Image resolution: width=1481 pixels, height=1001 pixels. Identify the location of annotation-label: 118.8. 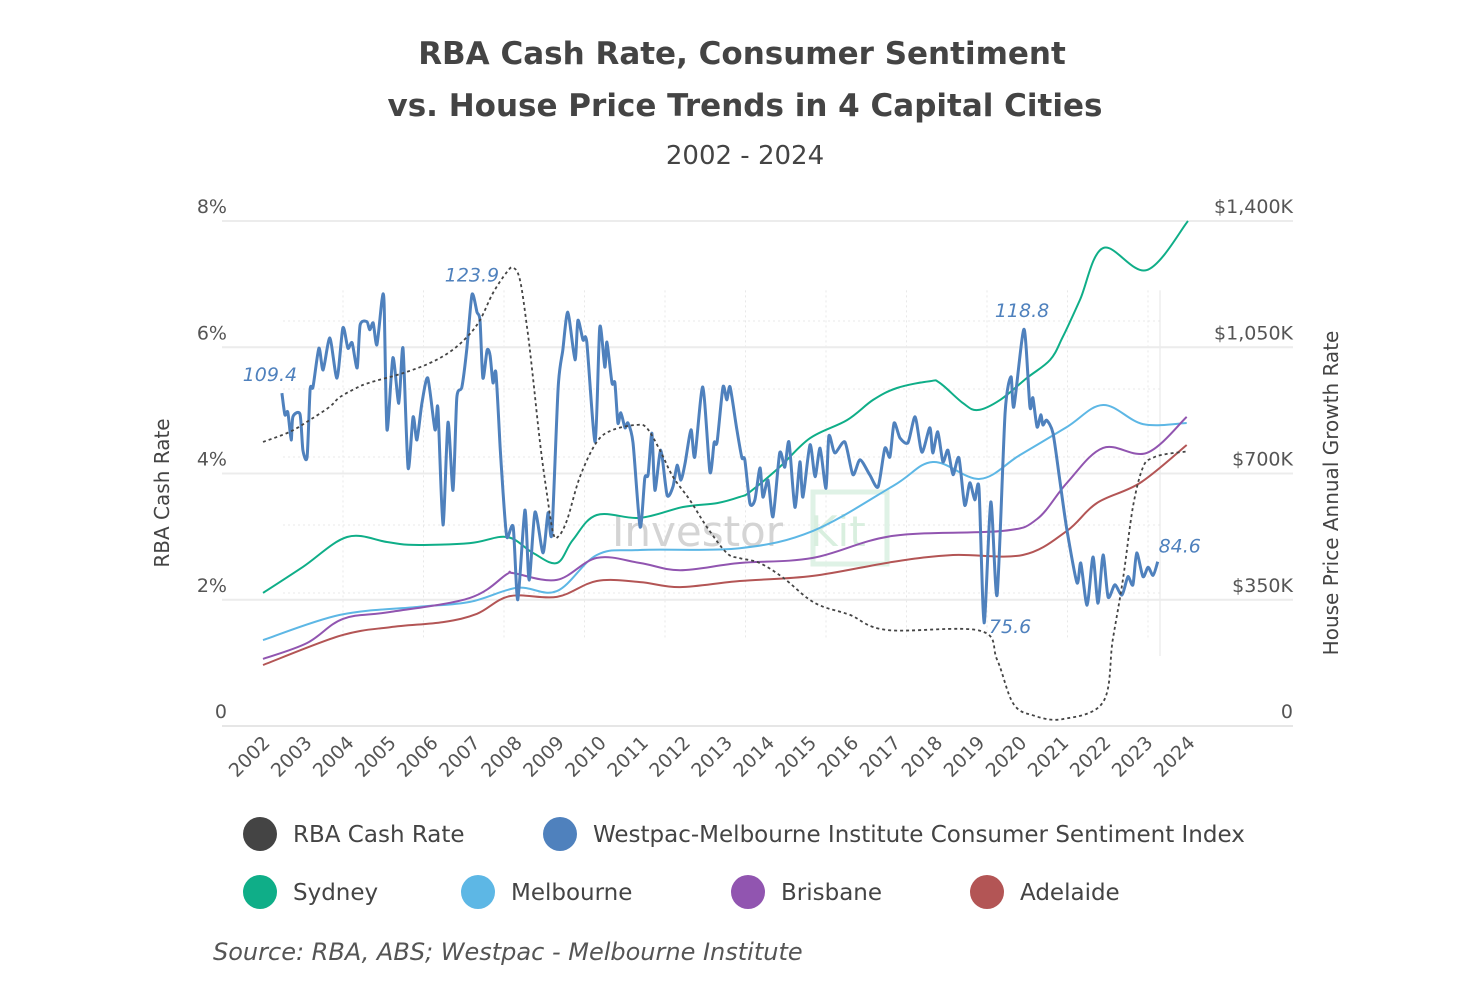
(1022, 311).